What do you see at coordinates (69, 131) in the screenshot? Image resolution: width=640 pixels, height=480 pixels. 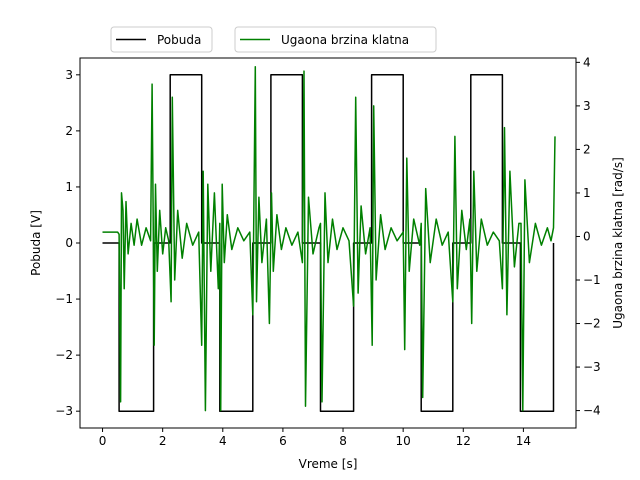 I see `y-left-tick-label: 2` at bounding box center [69, 131].